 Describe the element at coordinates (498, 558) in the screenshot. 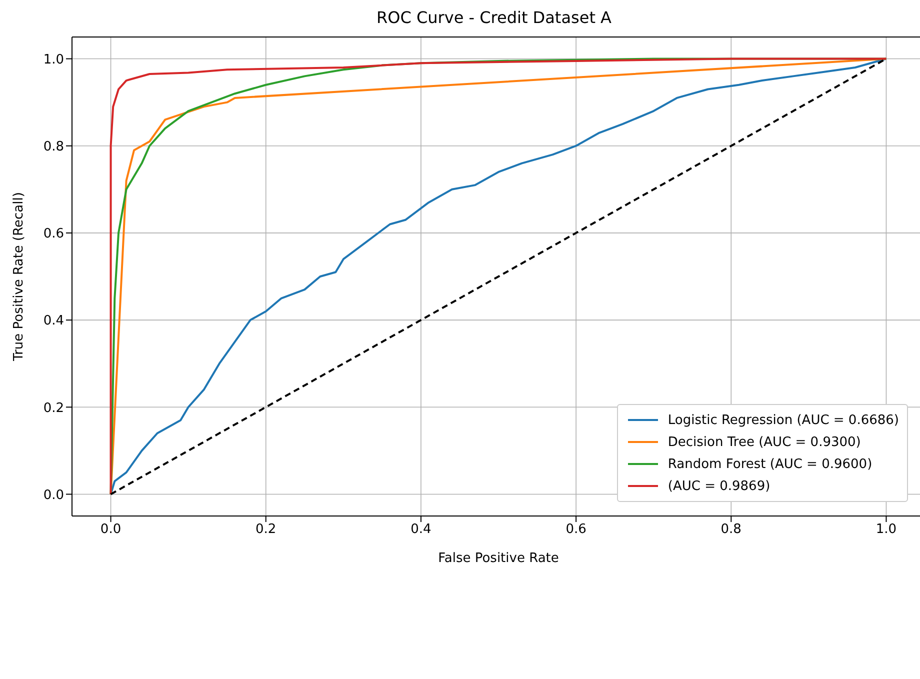

I see `x-axis-title: False Positive Rate` at that location.